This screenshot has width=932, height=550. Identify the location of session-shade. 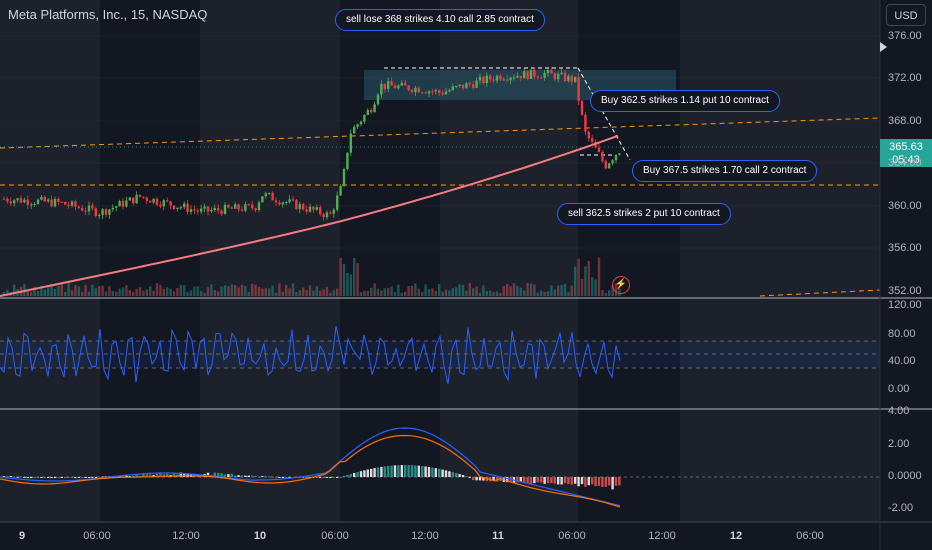
(50, 261).